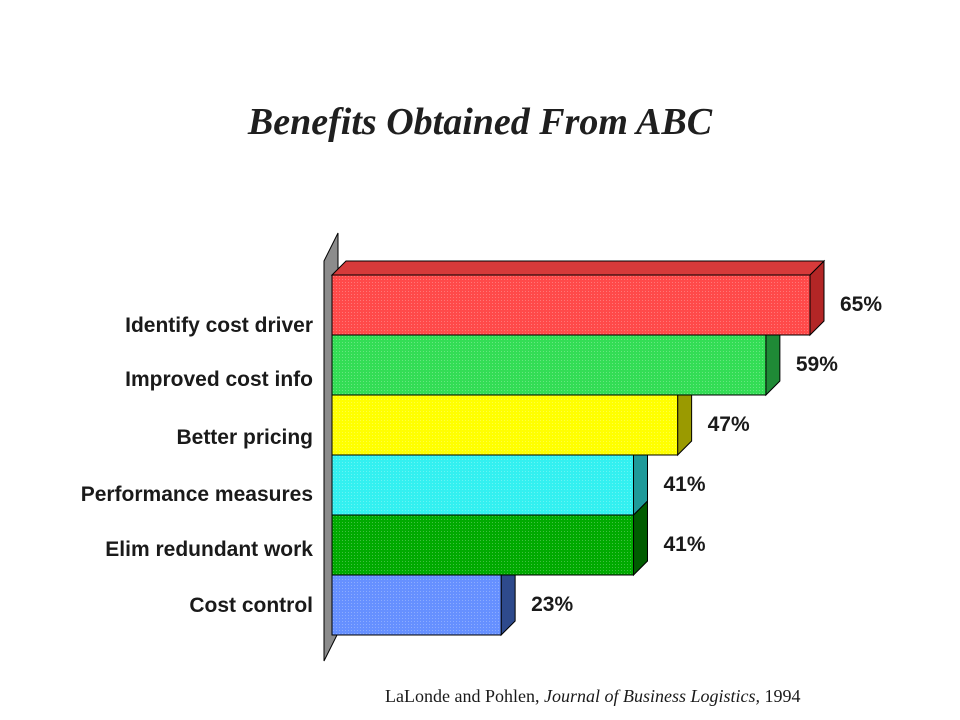  Describe the element at coordinates (782, 696) in the screenshot. I see `source-year: 1994` at that location.